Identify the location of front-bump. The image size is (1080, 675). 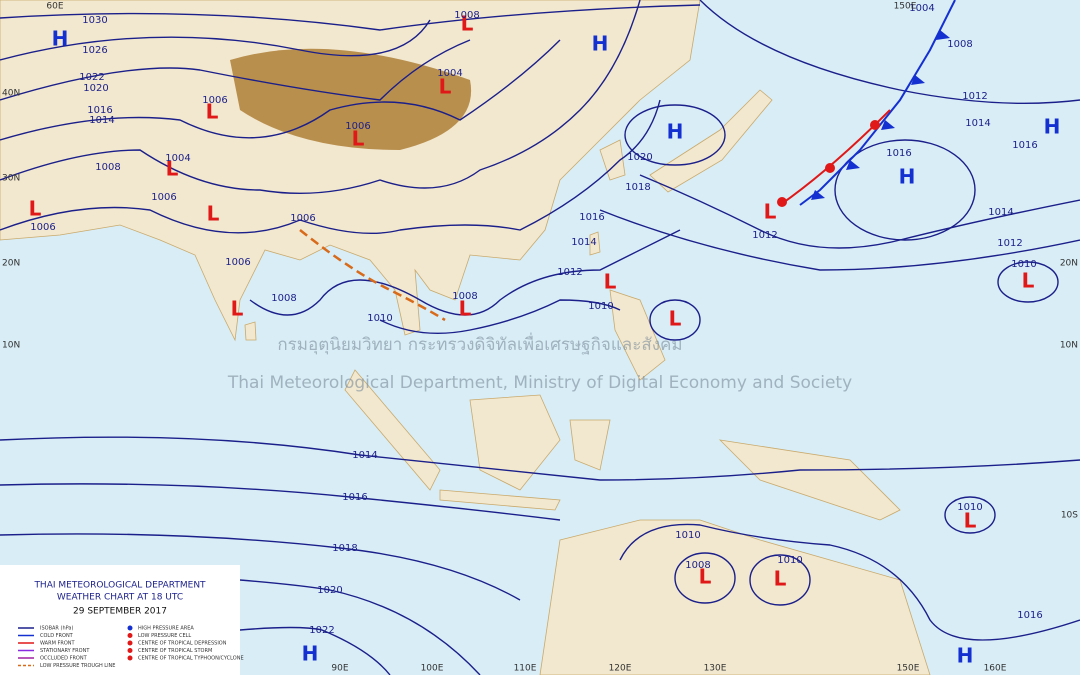
(782, 202).